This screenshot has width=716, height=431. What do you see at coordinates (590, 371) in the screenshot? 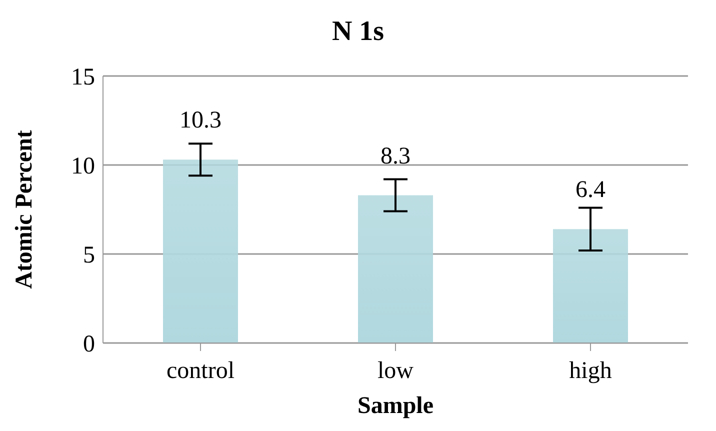
I see `x-tick-label: high` at bounding box center [590, 371].